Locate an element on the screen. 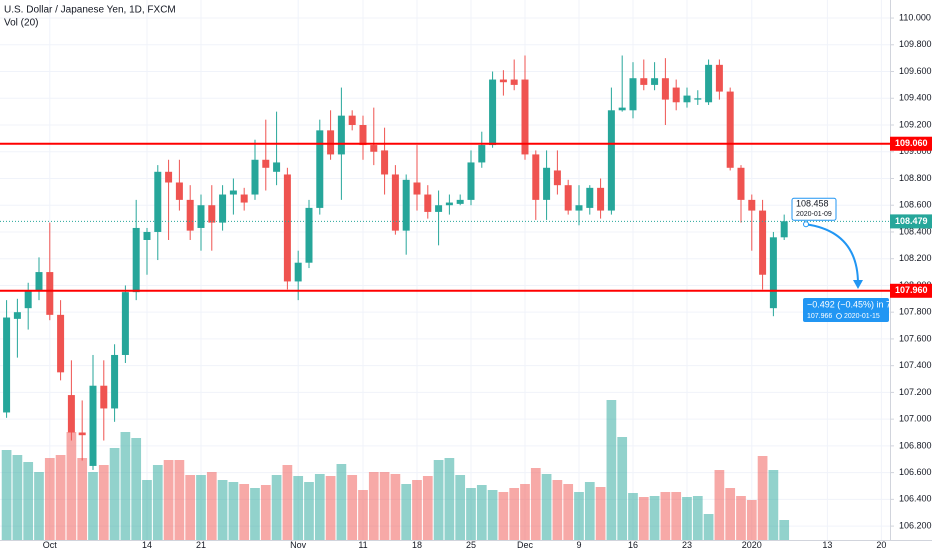  arrow-head is located at coordinates (858, 284).